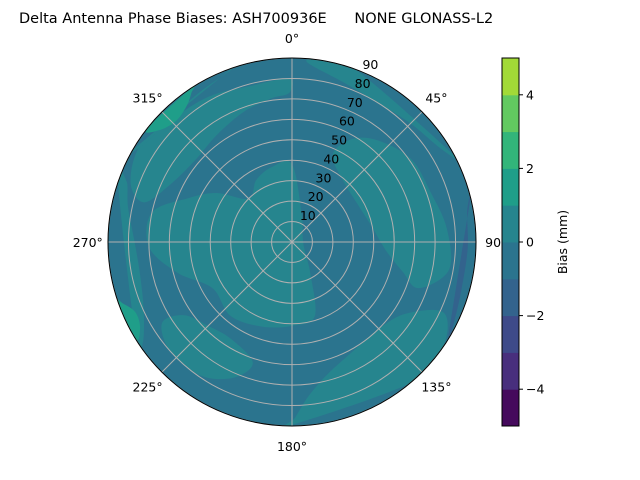 This screenshot has width=640, height=480. What do you see at coordinates (331, 158) in the screenshot?
I see `radial-tick-label: 40` at bounding box center [331, 158].